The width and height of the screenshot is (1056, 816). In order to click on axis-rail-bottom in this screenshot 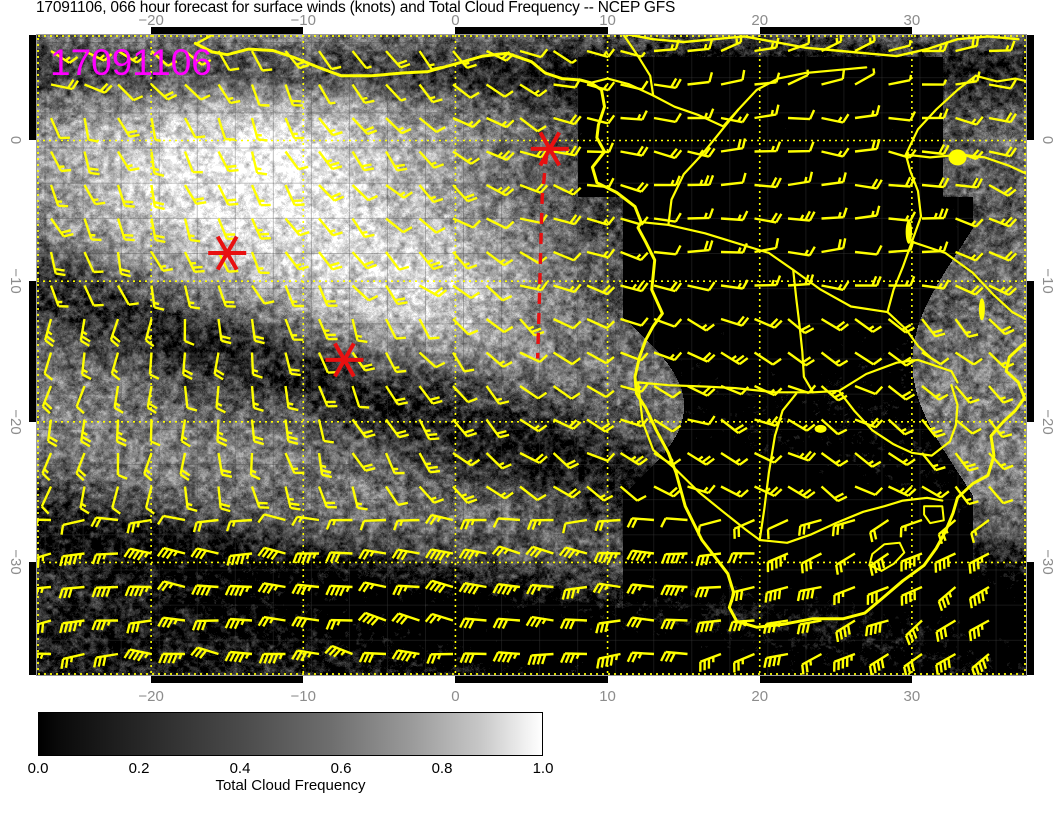, I will do `click(531, 679)`.